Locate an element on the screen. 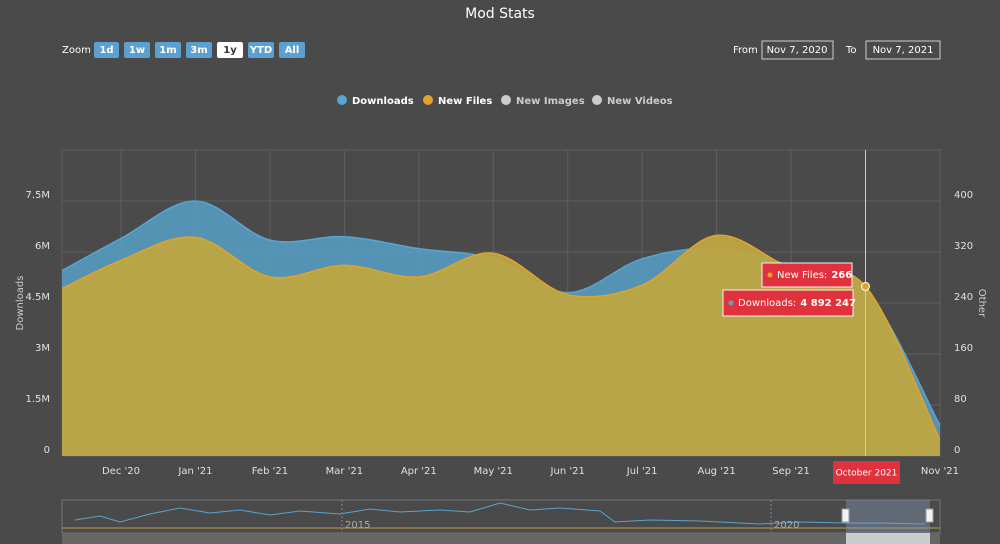  zoom-label: Zoom is located at coordinates (76, 50).